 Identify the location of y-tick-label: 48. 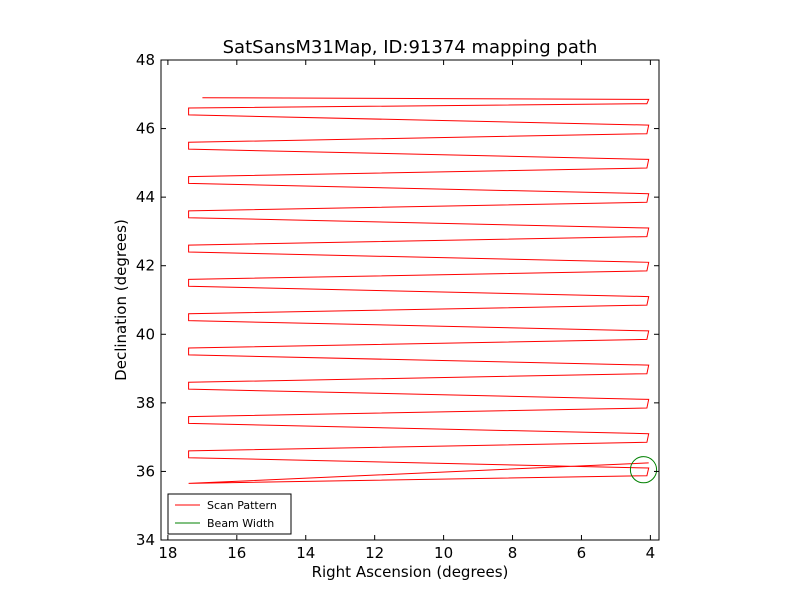
(145, 60).